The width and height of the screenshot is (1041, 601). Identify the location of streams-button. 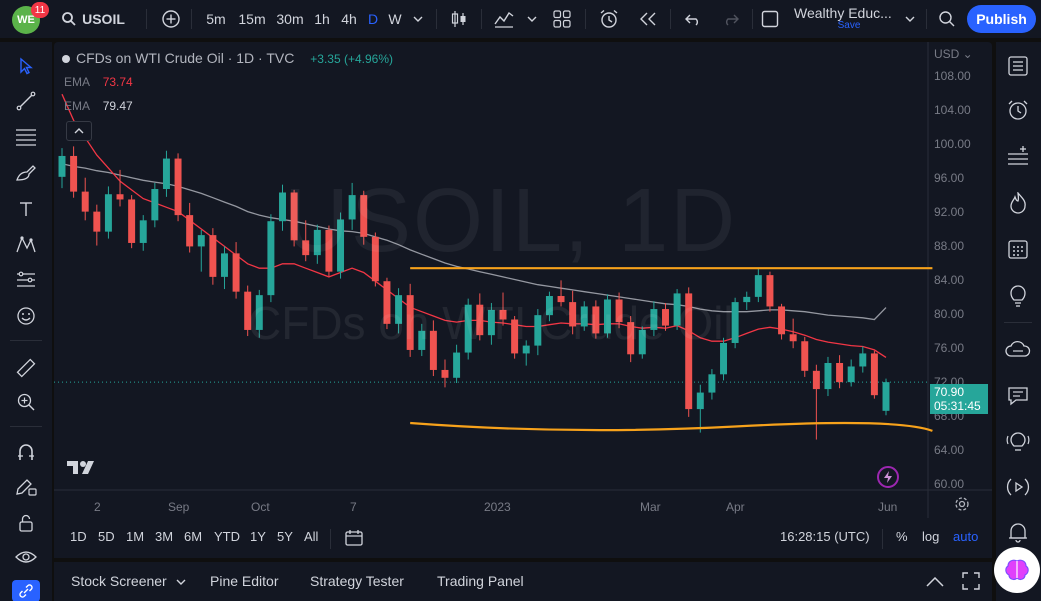
(1018, 350).